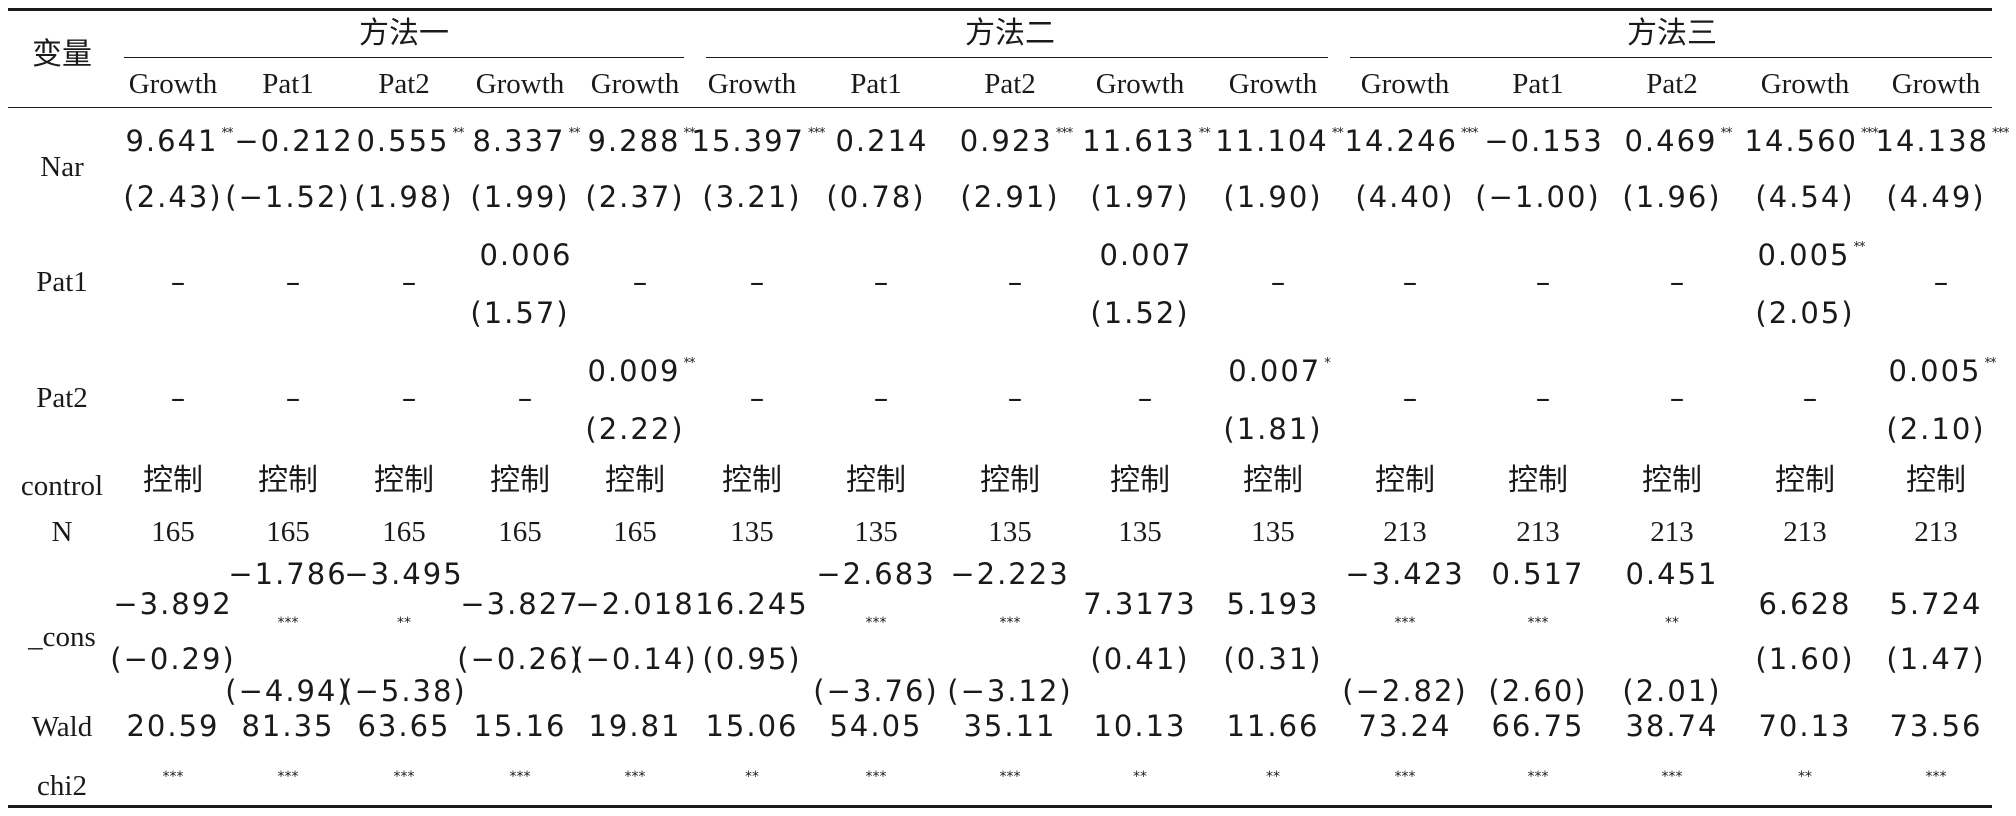  Describe the element at coordinates (404, 33) in the screenshot. I see `method-group-header: 方法一` at that location.